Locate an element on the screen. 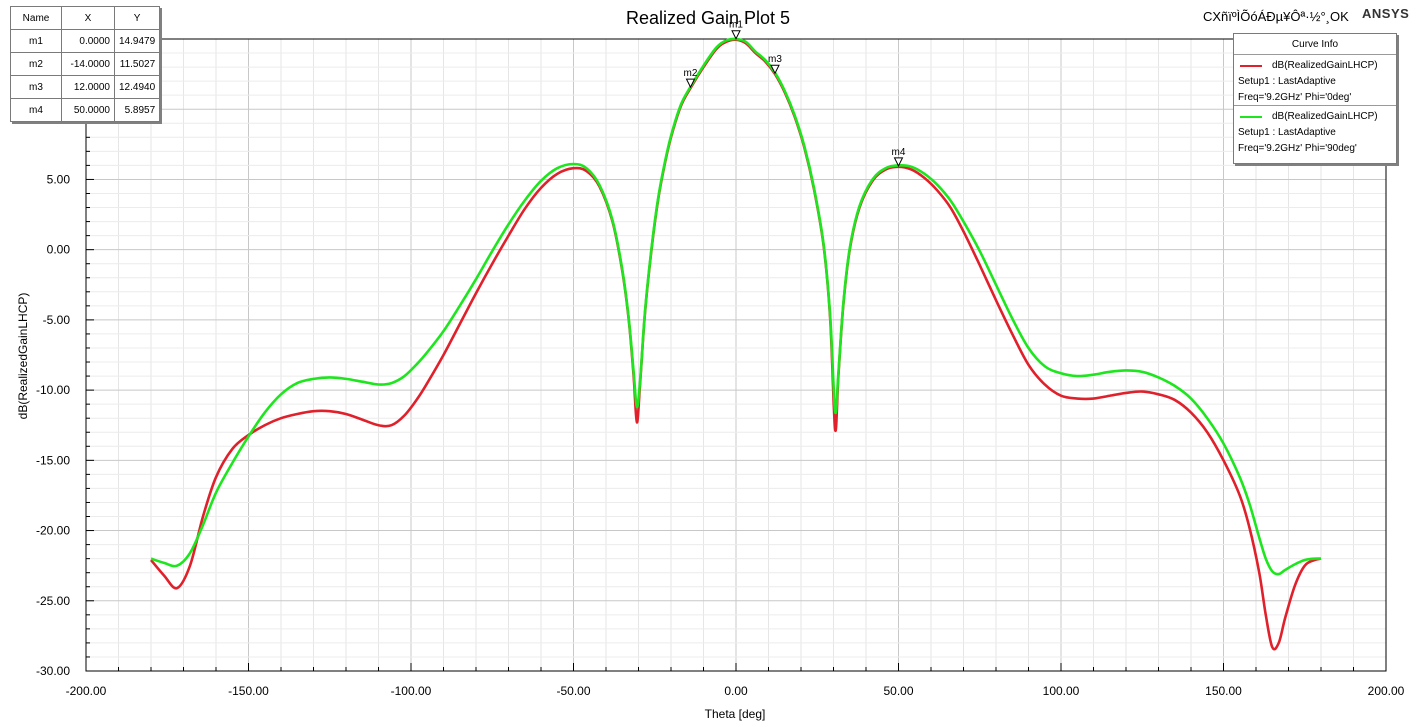 The height and width of the screenshot is (727, 1420). marker-x: 12.0000 is located at coordinates (88, 87).